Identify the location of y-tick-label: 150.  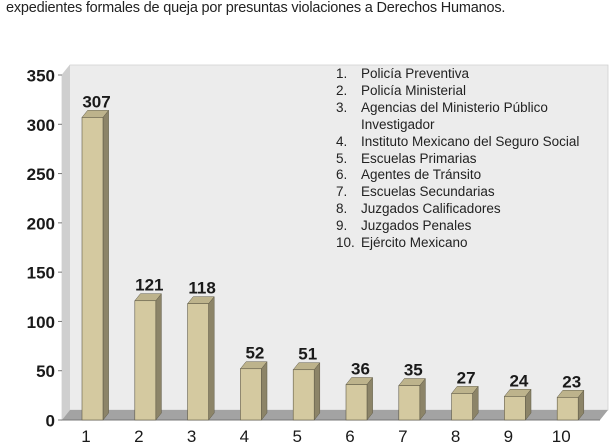
(41, 273).